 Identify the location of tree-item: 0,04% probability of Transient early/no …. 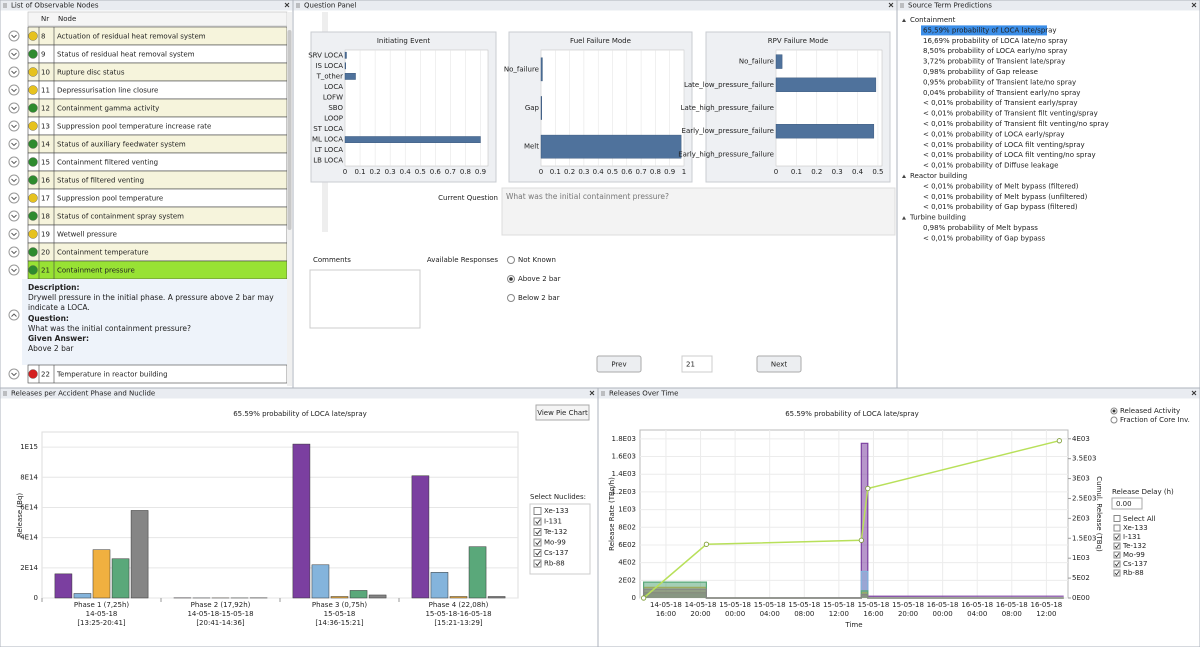
(1001, 93).